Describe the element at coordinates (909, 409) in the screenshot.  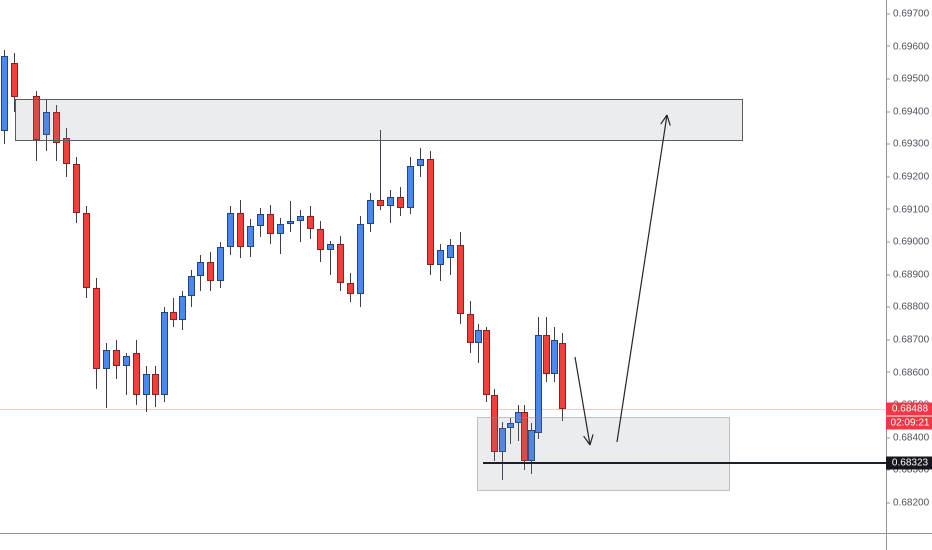
I see `current-price-badge: 0.68488` at that location.